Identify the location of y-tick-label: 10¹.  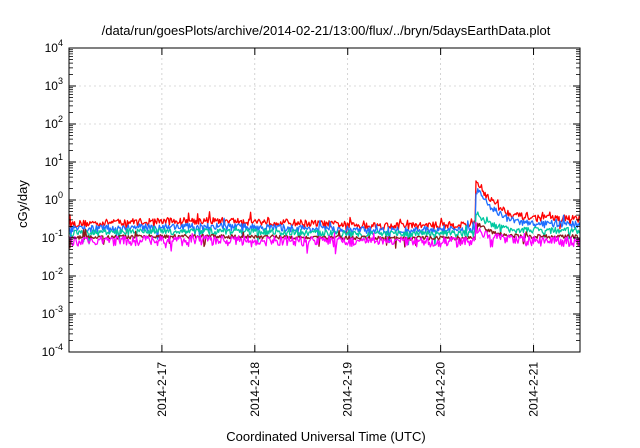
(54, 160).